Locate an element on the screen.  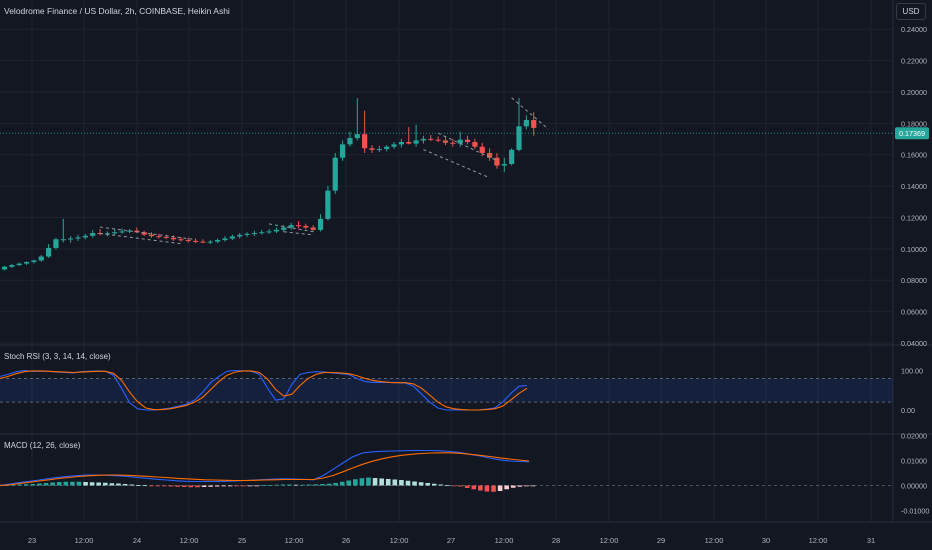
stoch-rsi-title: Stoch RSI (3, 3, 14, 14, close) is located at coordinates (57, 356).